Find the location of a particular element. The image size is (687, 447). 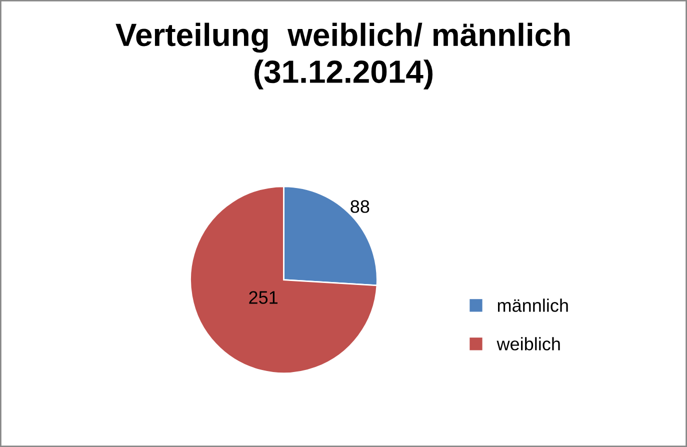

data-label: 251 is located at coordinates (263, 297).